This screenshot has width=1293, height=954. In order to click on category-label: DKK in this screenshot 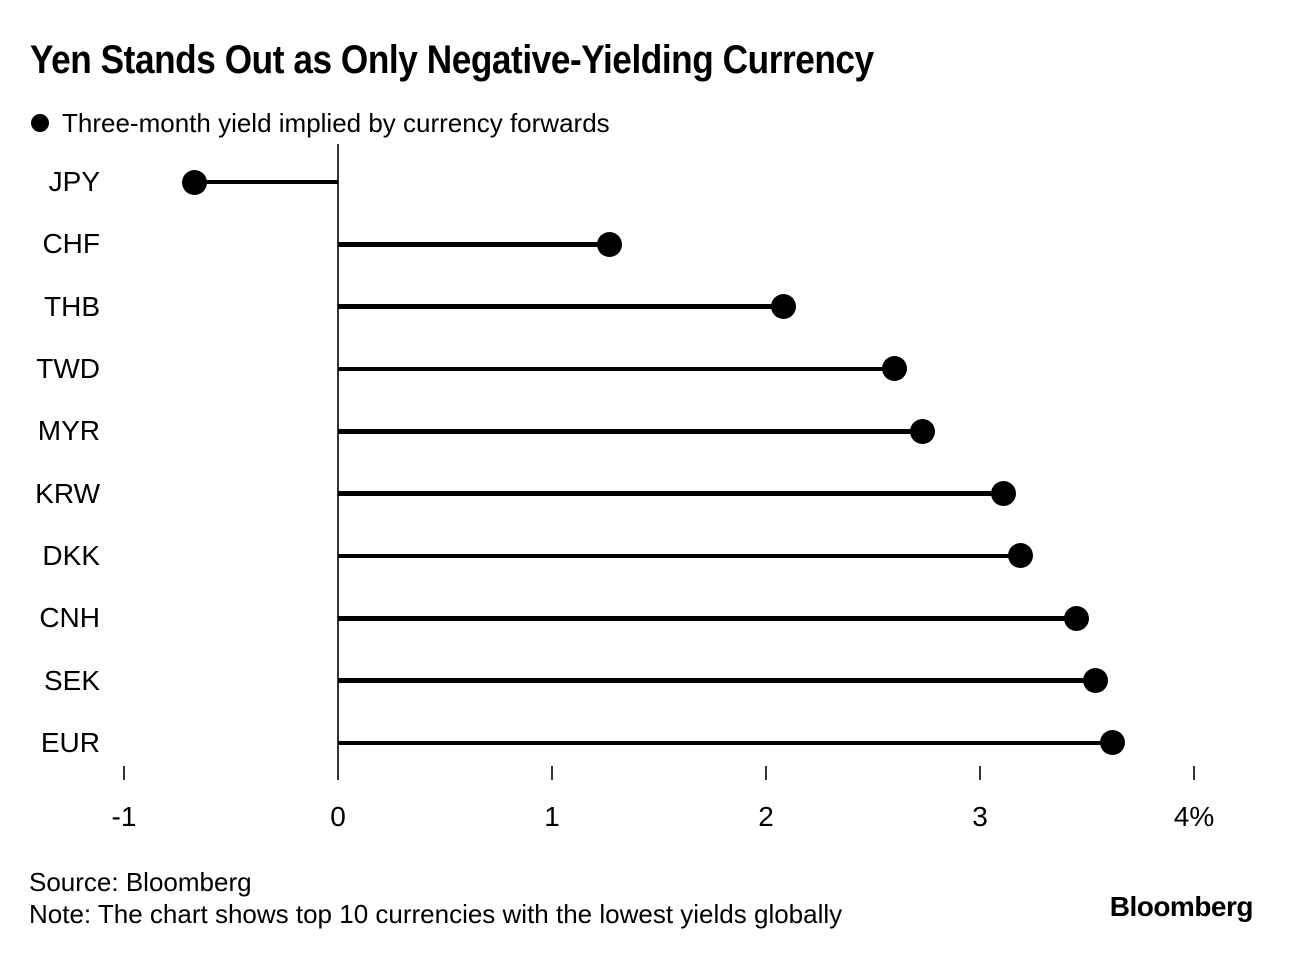, I will do `click(71, 555)`.